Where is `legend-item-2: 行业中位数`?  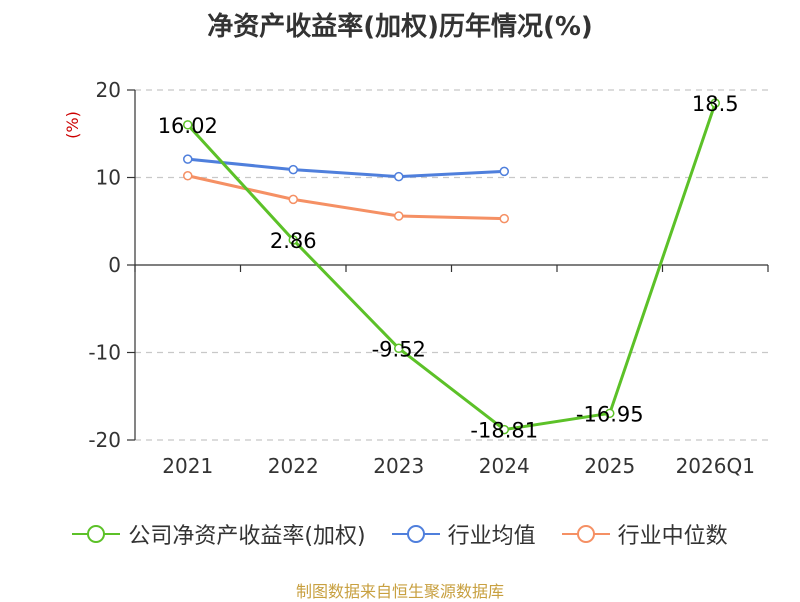 legend-item-2: 行业中位数 is located at coordinates (644, 534).